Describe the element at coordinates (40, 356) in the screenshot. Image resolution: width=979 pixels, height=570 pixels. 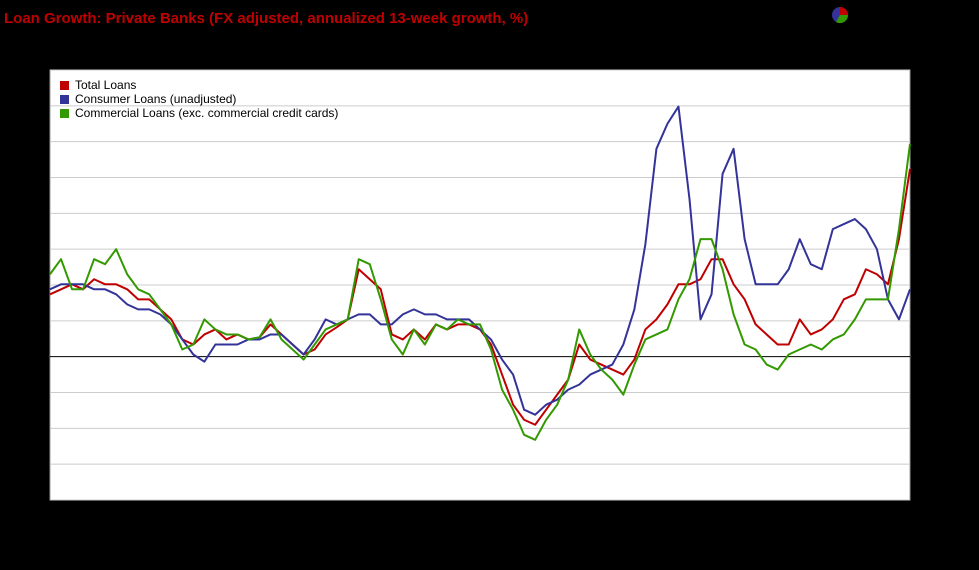
I see `y-tick-label: 0` at that location.